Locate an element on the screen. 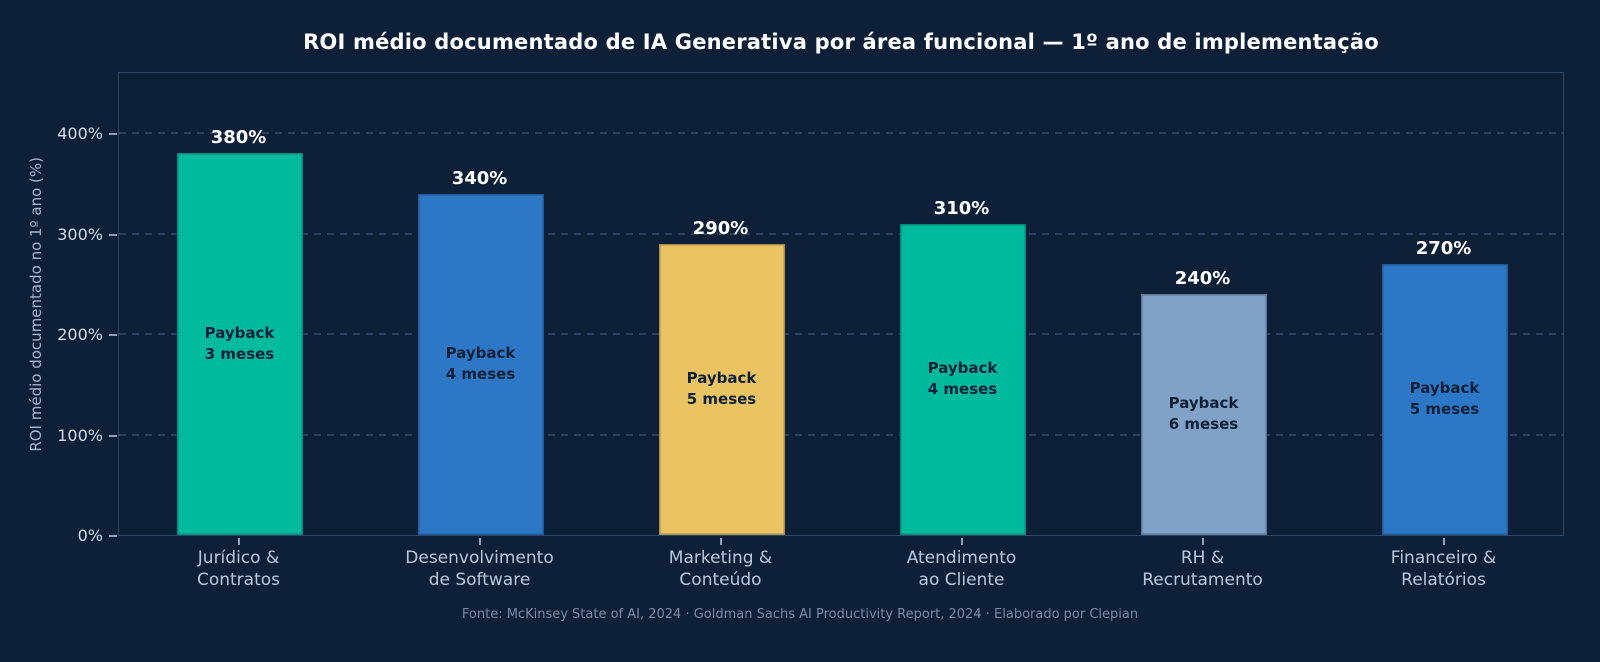  bar-value-label-desenvolvimento-software: 340% is located at coordinates (479, 178).